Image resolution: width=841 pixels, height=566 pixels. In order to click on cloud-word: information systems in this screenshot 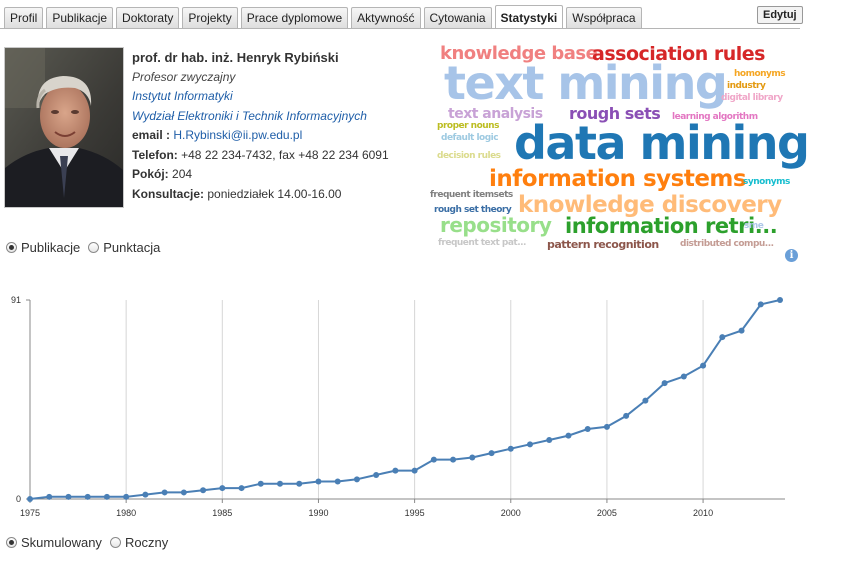, I will do `click(618, 179)`.